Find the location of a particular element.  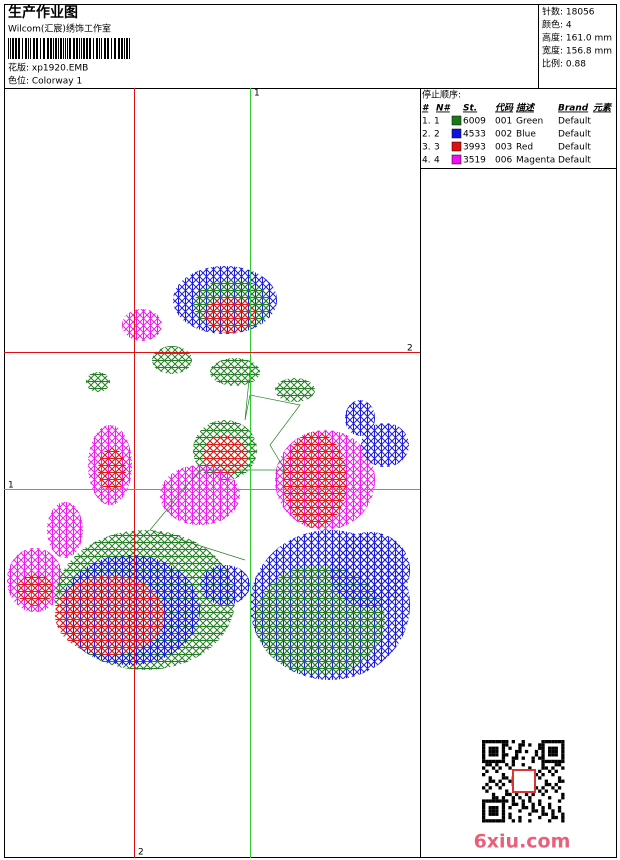

column-header: Brand is located at coordinates (573, 109).